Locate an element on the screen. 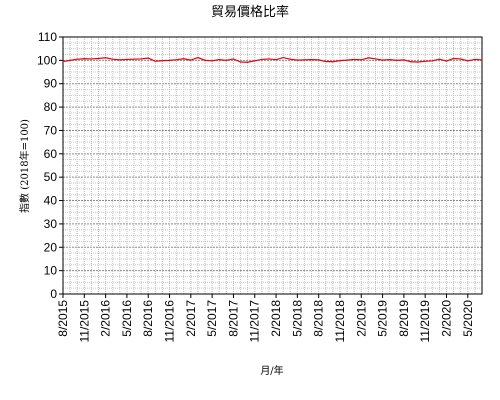 The height and width of the screenshot is (400, 500). y-tick-label: 20 is located at coordinates (51, 247).